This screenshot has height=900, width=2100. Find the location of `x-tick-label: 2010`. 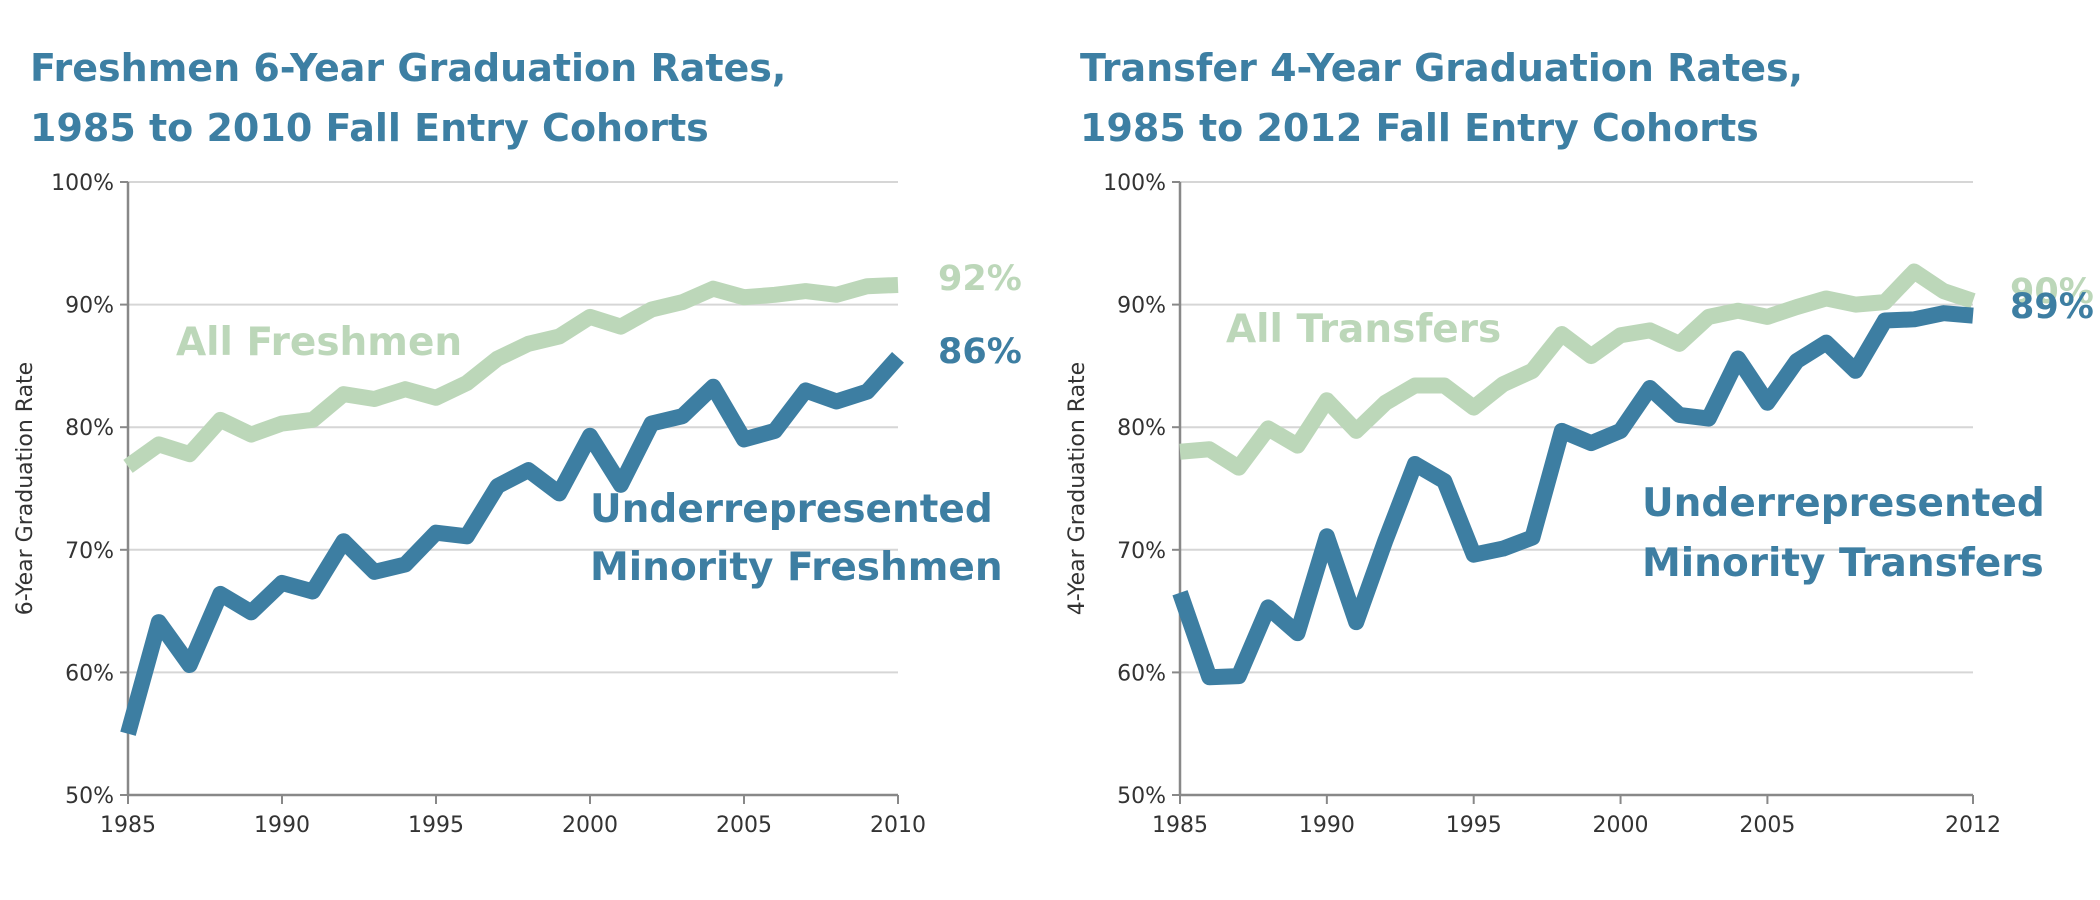

x-tick-label: 2010 is located at coordinates (898, 825).